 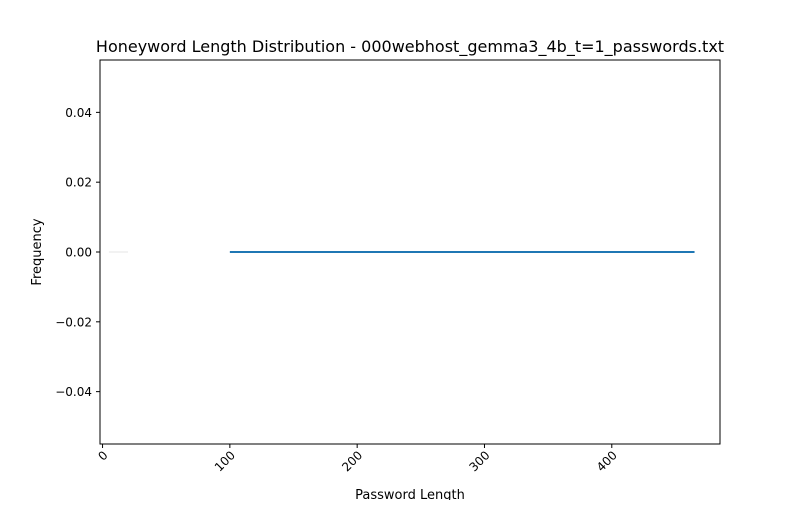 What do you see at coordinates (480, 461) in the screenshot?
I see `x-tick-label: 300` at bounding box center [480, 461].